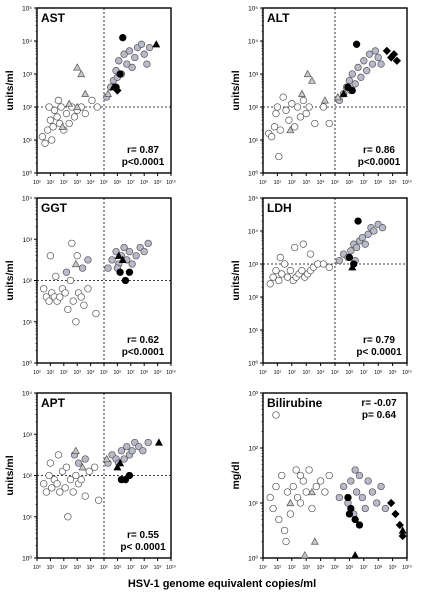 This screenshot has height=604, width=444. Describe the element at coordinates (77, 373) in the screenshot. I see `x-tick-label: 10³` at that location.